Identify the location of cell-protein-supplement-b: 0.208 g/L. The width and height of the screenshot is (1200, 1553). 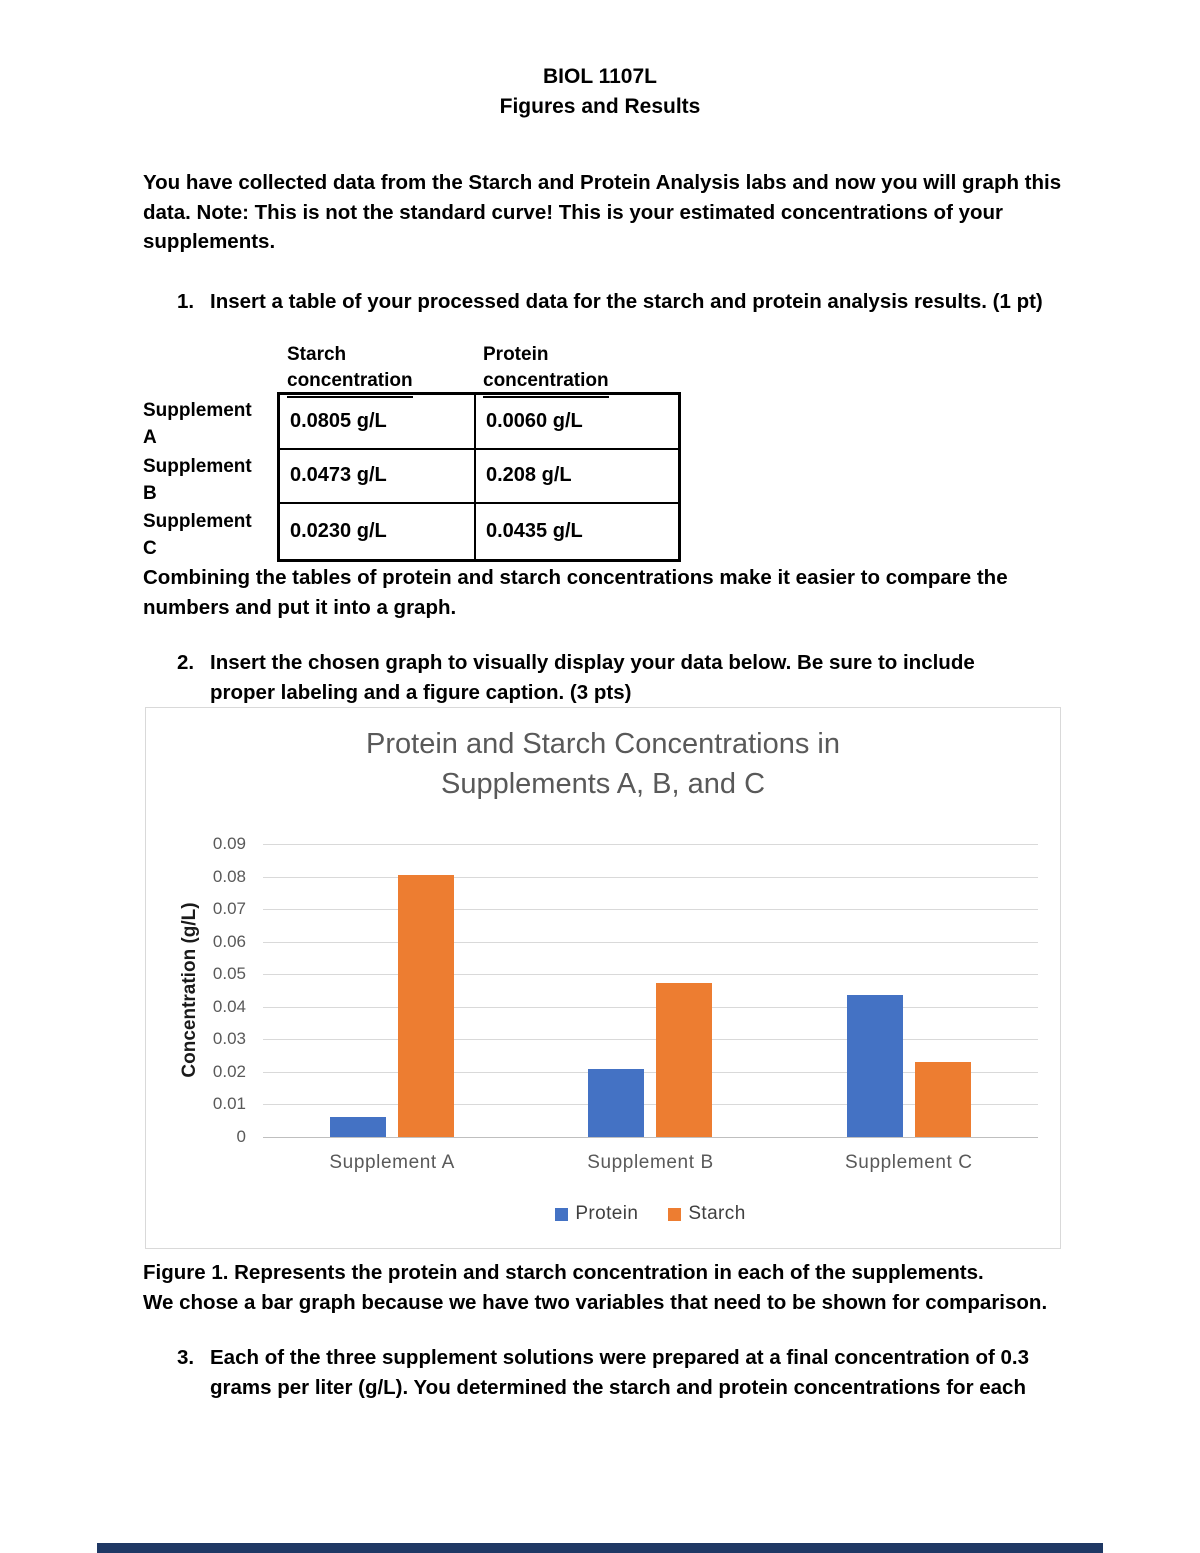
(577, 477).